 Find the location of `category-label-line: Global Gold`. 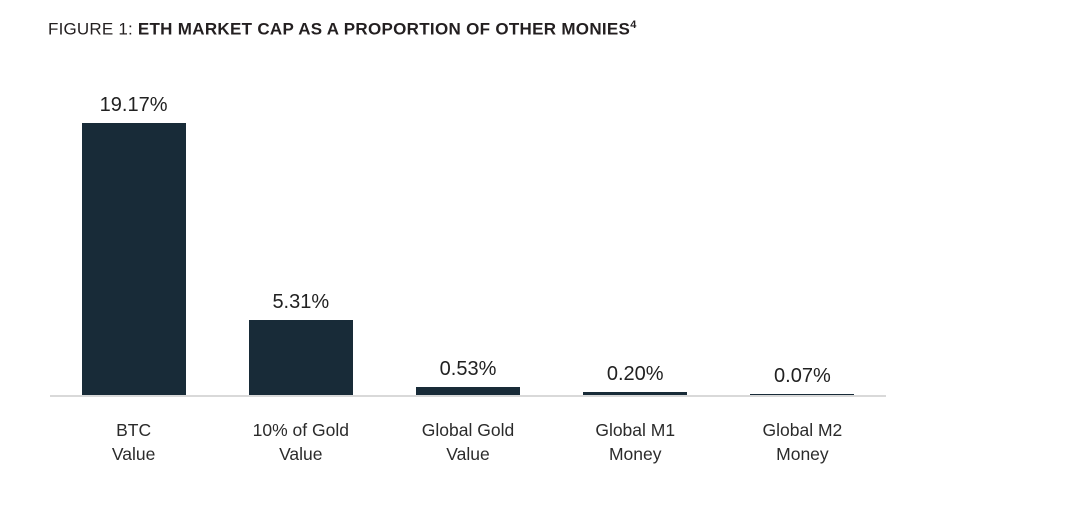

category-label-line: Global Gold is located at coordinates (468, 430).